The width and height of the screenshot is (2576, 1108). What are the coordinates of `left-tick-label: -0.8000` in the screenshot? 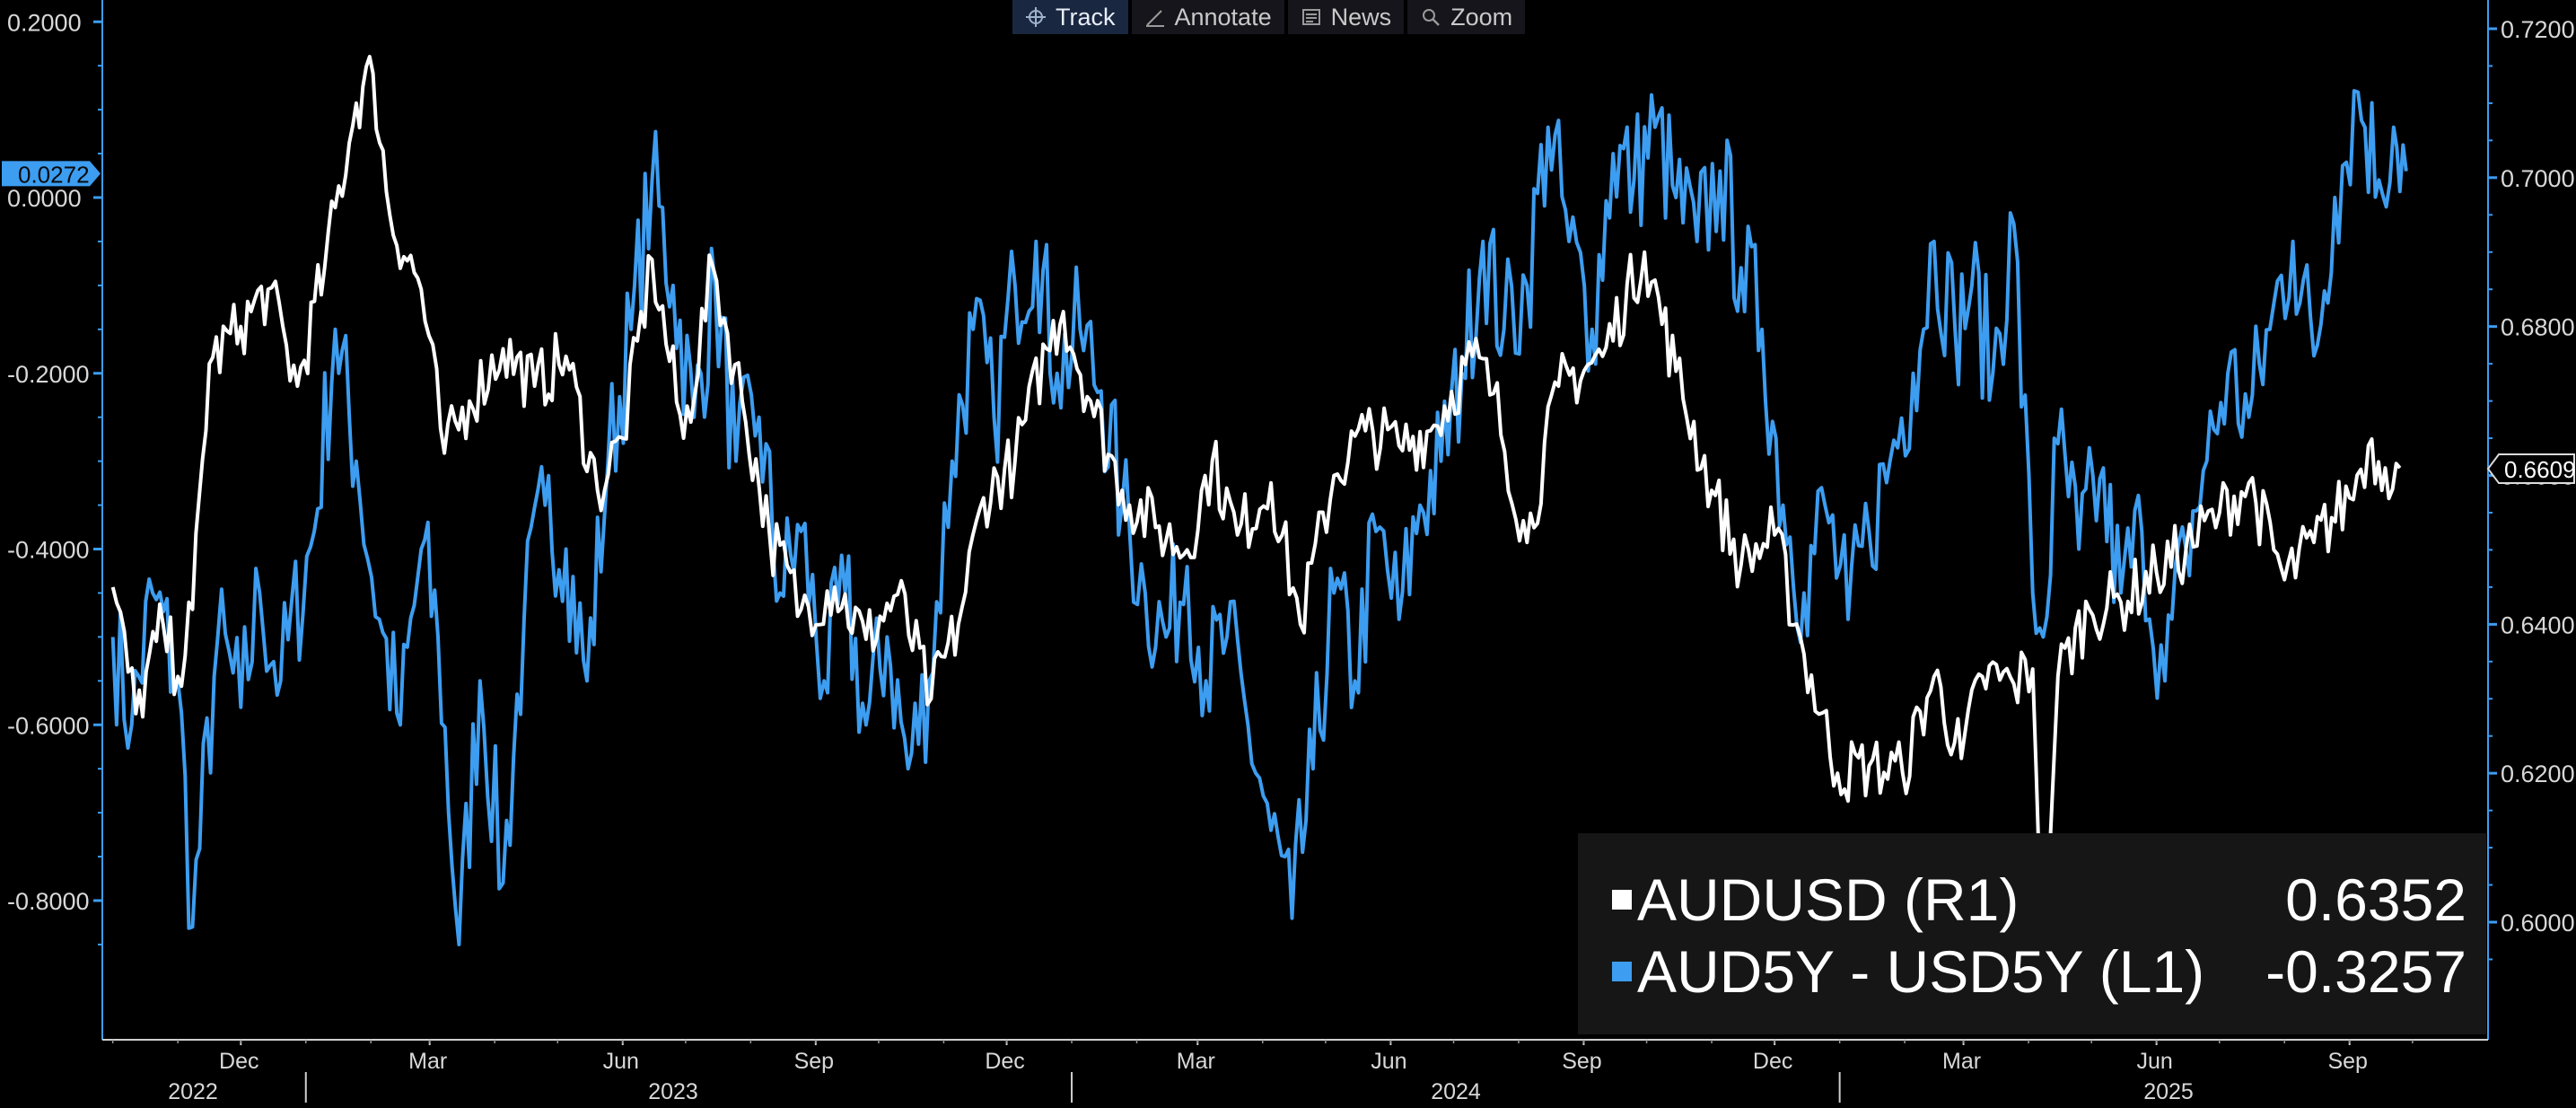 It's located at (48, 901).